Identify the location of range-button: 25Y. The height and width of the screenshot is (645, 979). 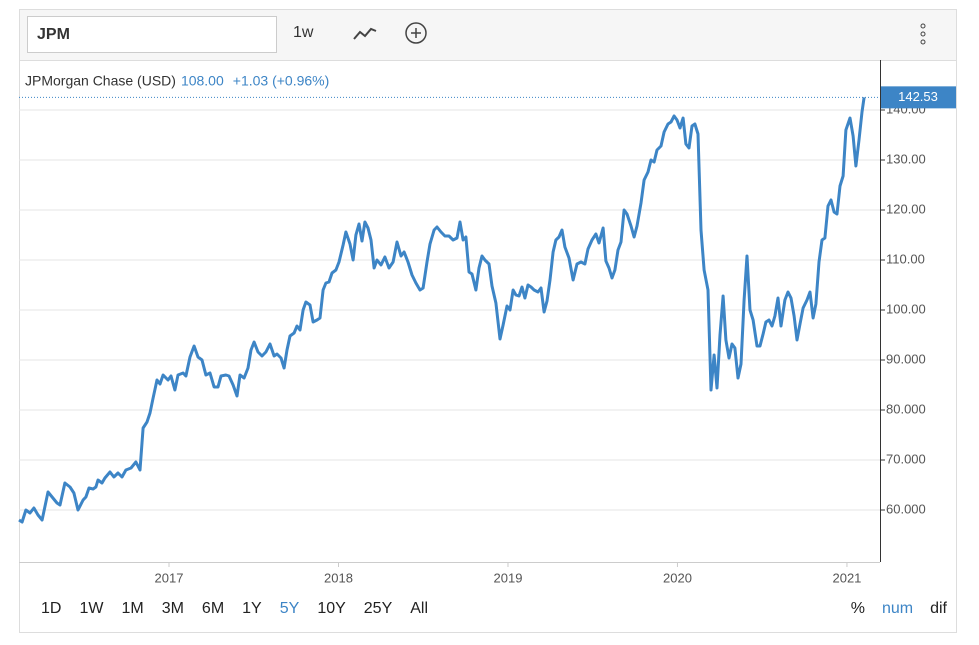
(378, 608).